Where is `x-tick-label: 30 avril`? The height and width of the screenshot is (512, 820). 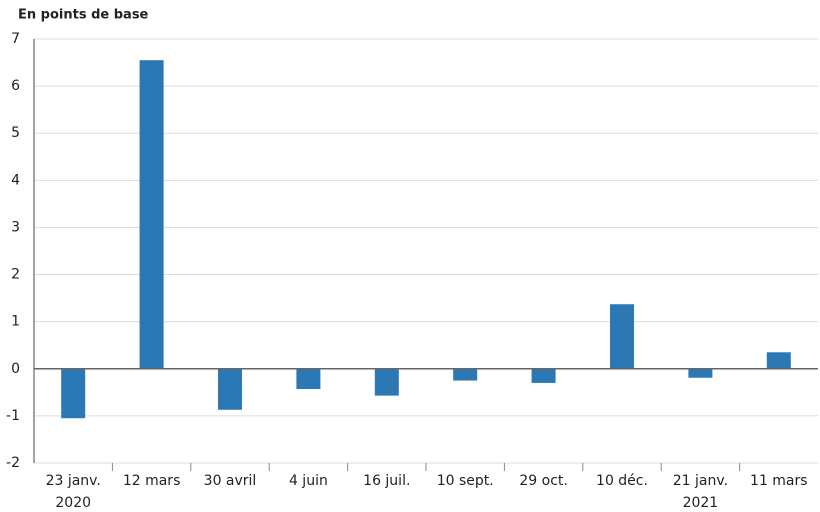 x-tick-label: 30 avril is located at coordinates (230, 481).